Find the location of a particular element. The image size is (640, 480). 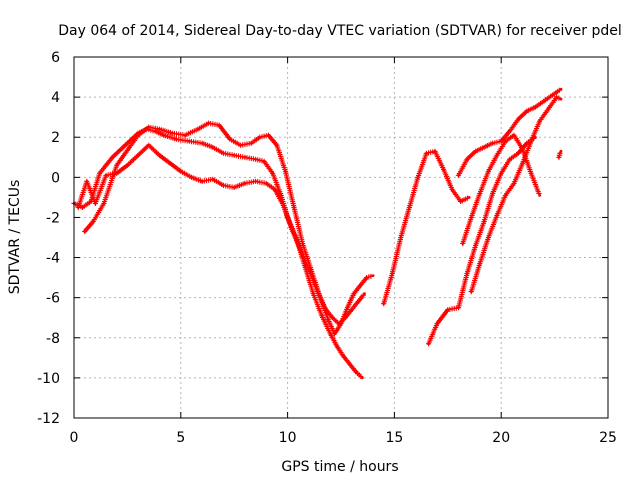

y-tick-label: -12 is located at coordinates (48, 419).